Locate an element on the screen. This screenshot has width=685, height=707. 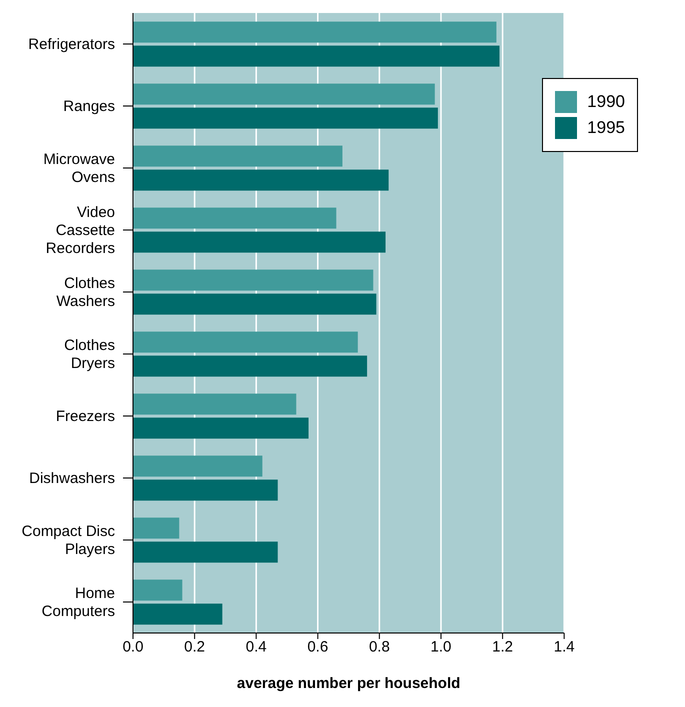
x-tick-label: 1.0 is located at coordinates (441, 647).